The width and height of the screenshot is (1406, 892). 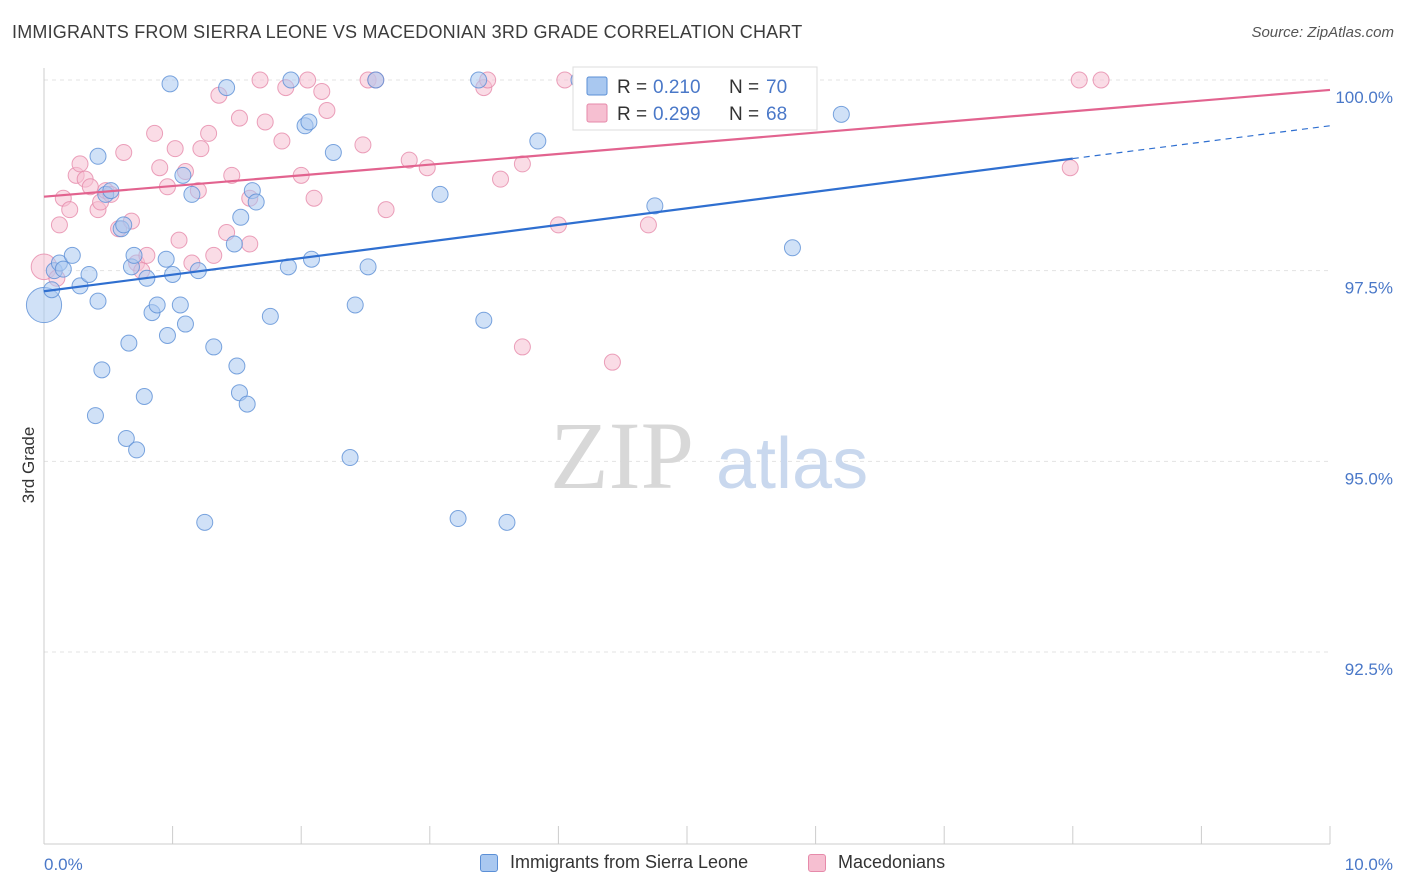 What do you see at coordinates (632, 87) in the screenshot?
I see `legend-r-label-1: R =` at bounding box center [632, 87].